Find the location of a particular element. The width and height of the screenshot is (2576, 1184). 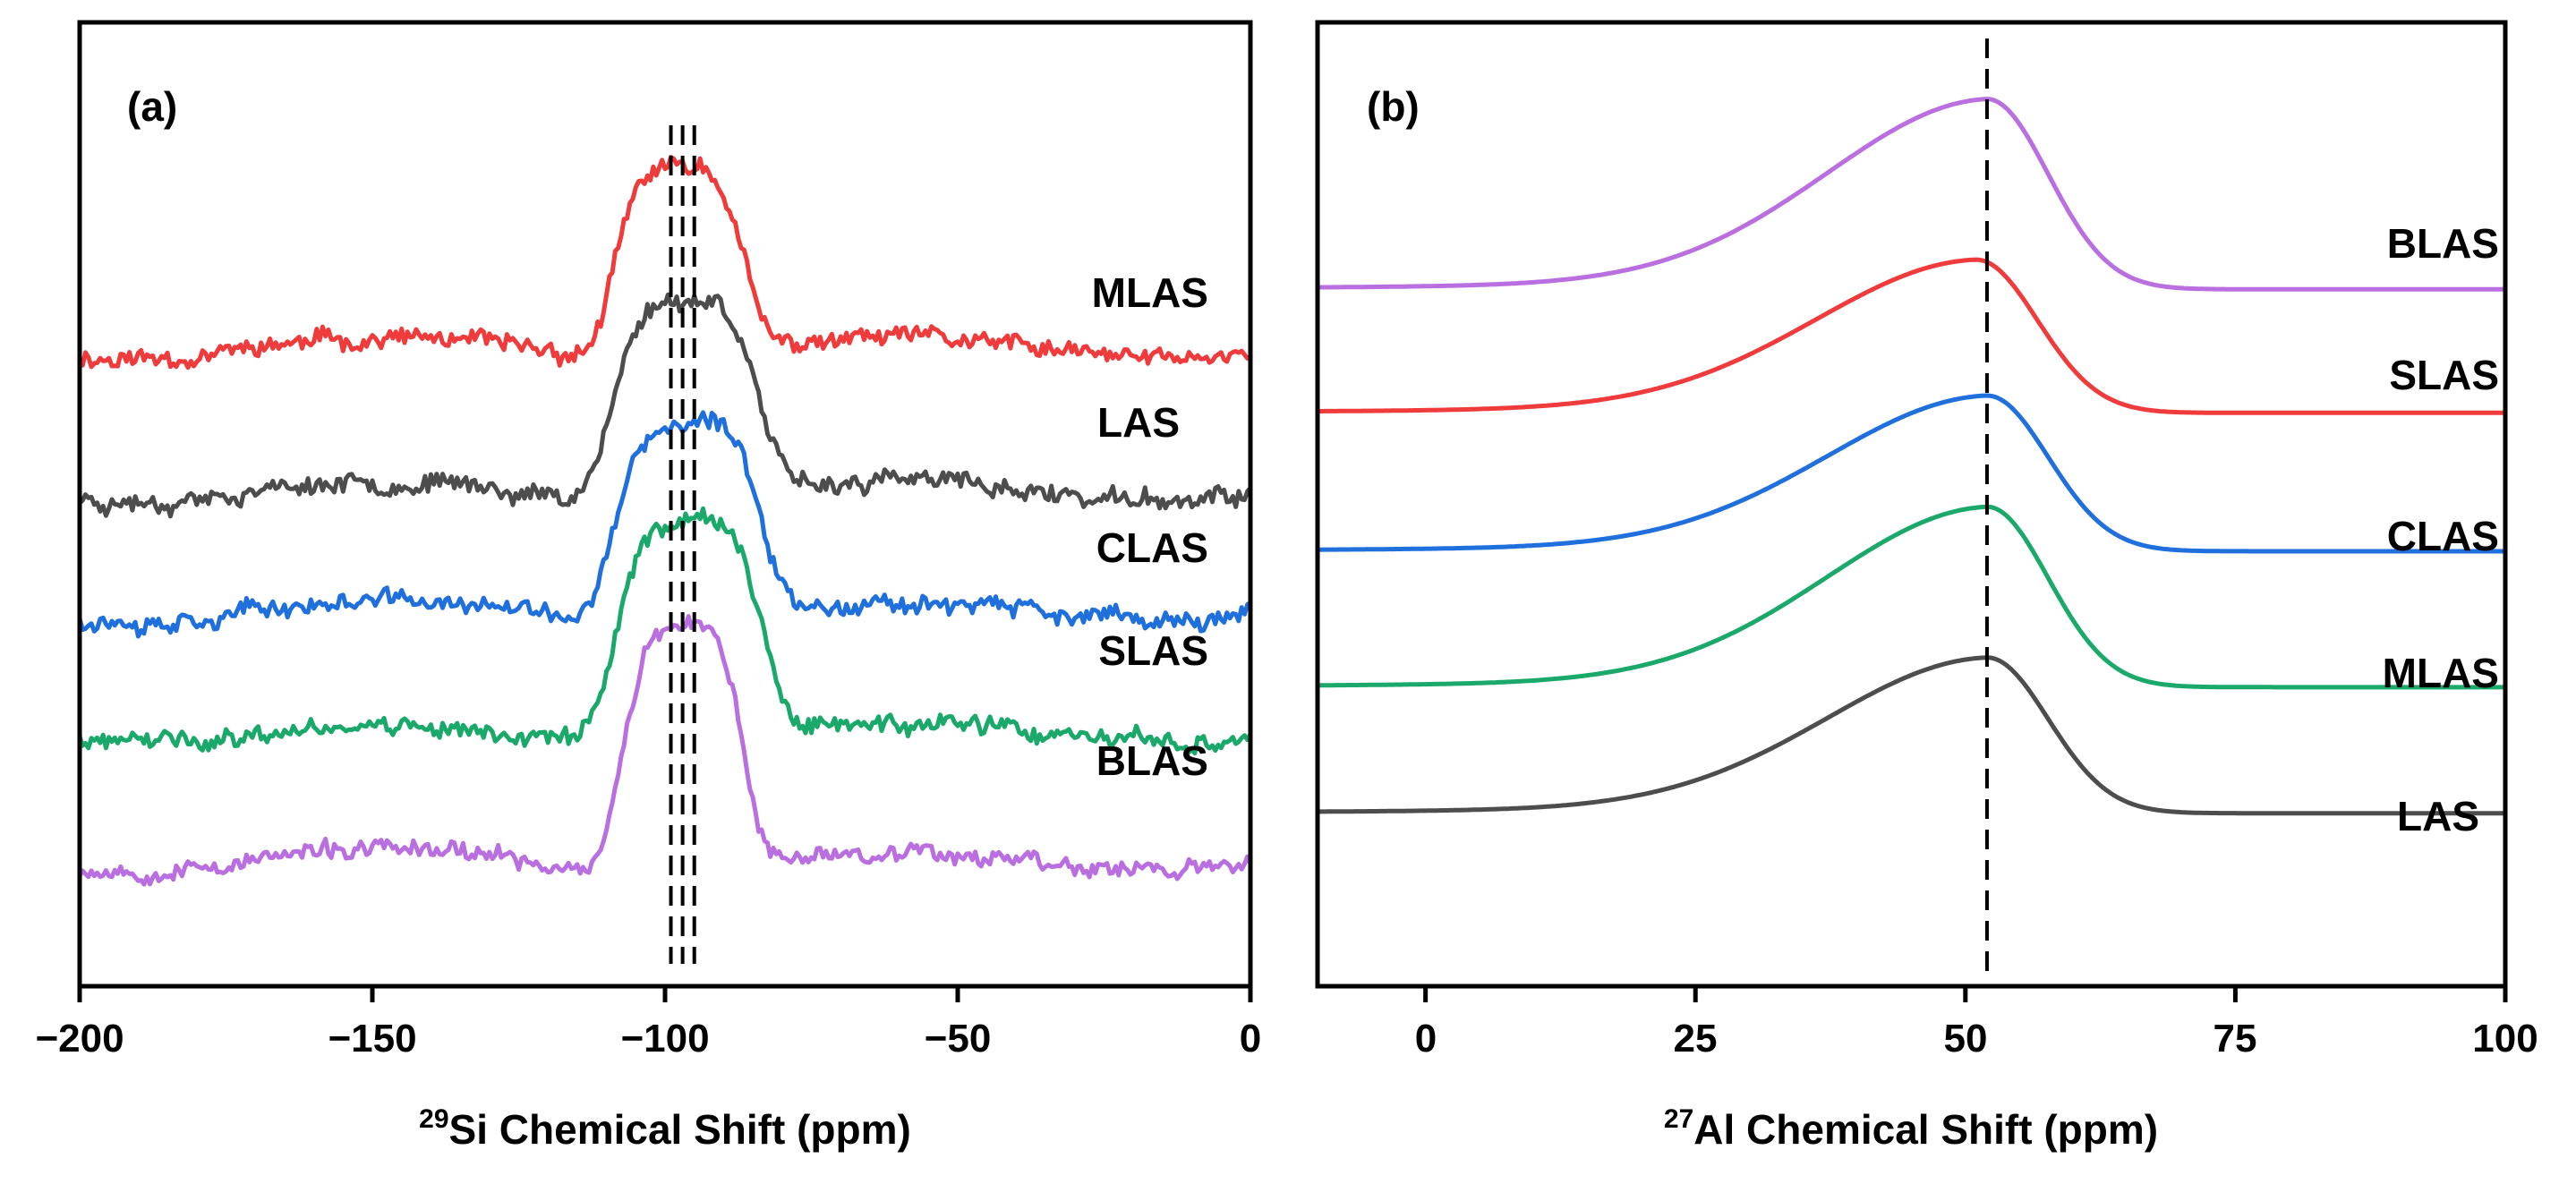

panel-a-series-label-mlas: MLAS is located at coordinates (1150, 292).